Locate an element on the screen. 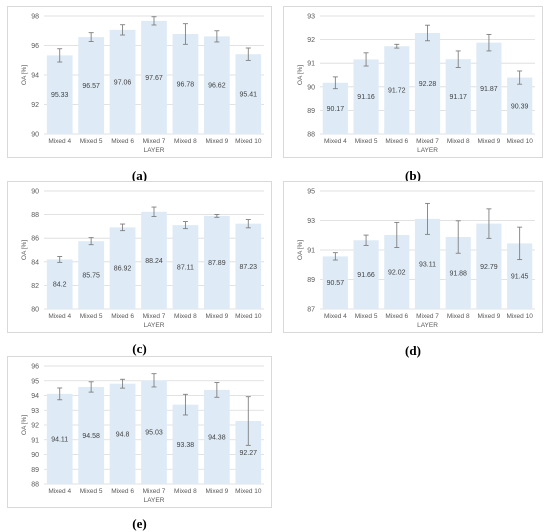  data-label: 91.17 is located at coordinates (458, 97).